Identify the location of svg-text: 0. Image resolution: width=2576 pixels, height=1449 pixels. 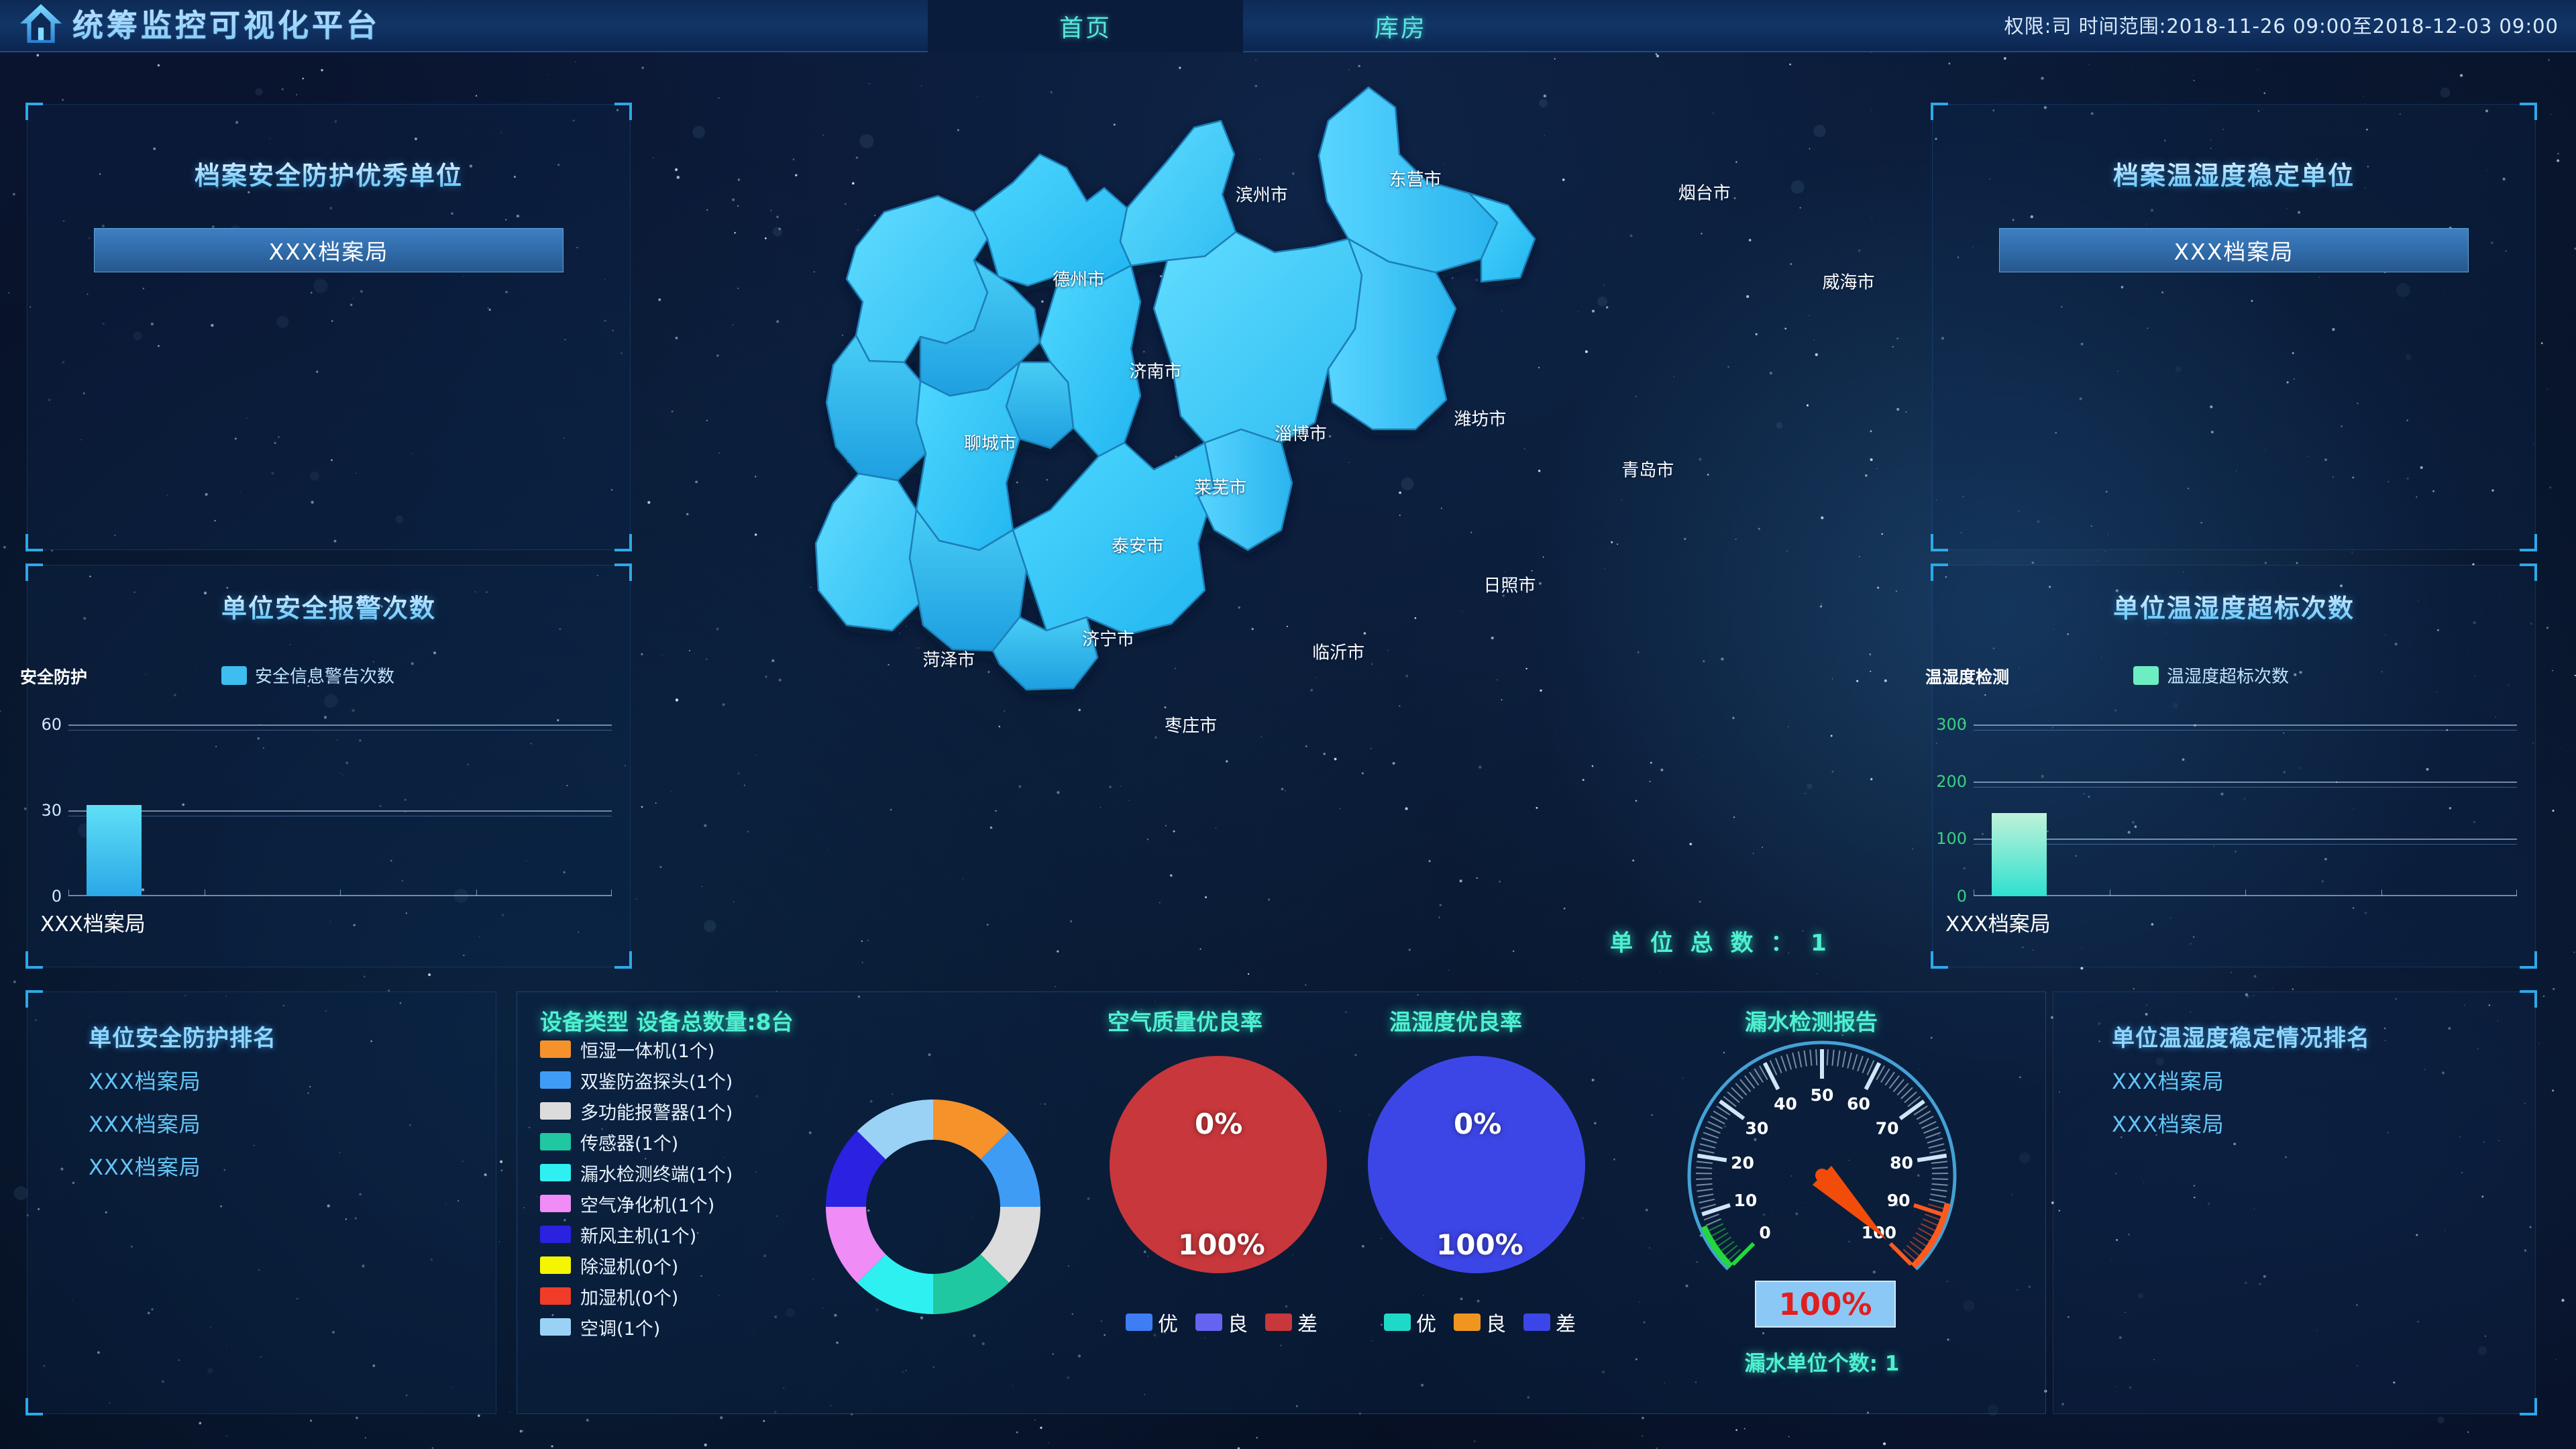
(1764, 1232).